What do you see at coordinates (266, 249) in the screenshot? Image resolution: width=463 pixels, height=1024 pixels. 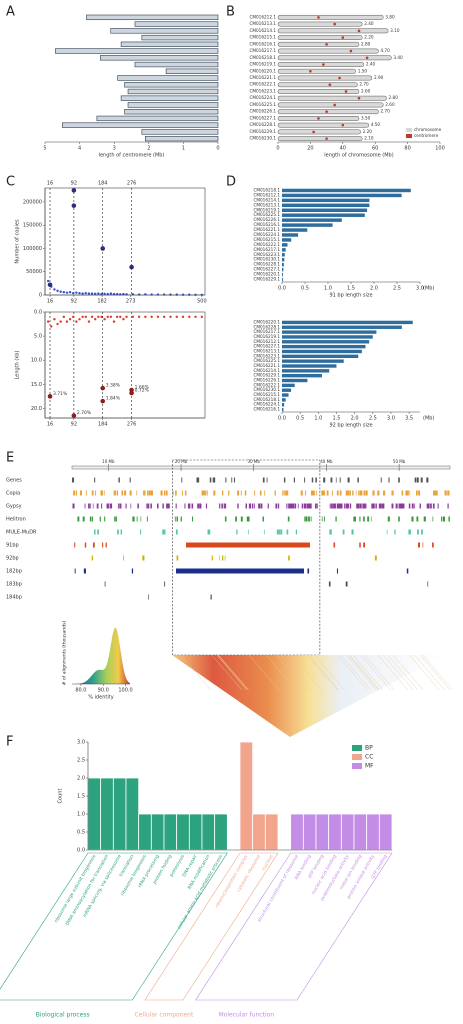 I see `category-label: CM016217.1` at bounding box center [266, 249].